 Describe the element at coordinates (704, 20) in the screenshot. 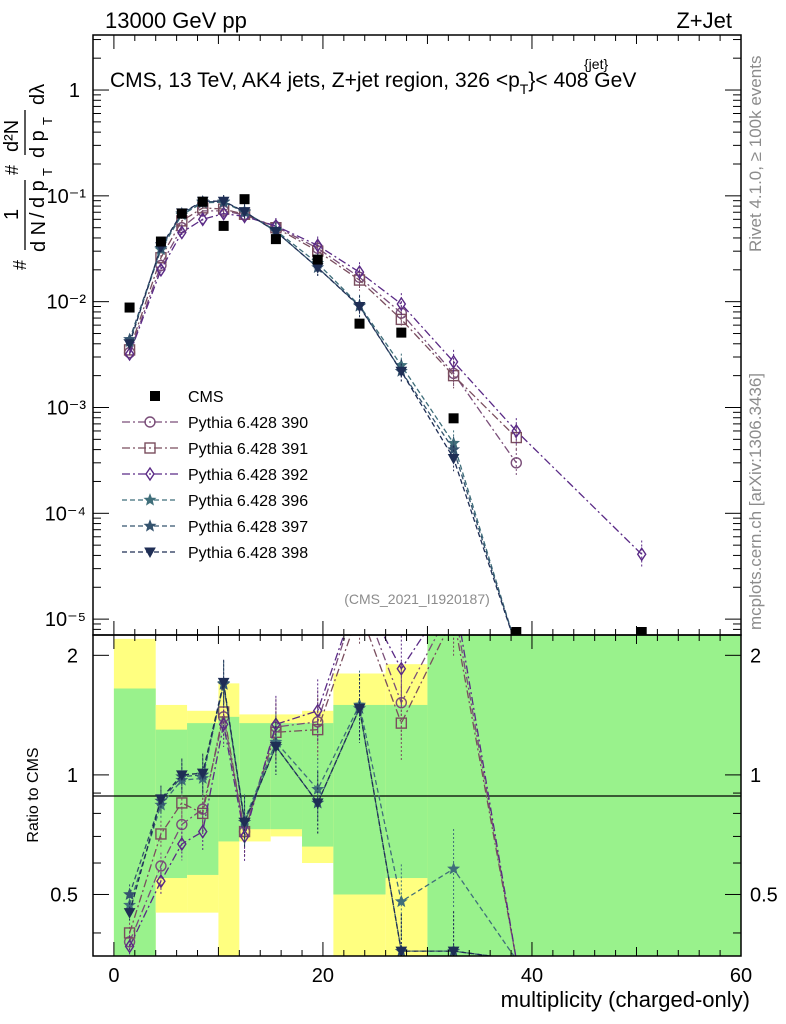

I see `header-right: Z+Jet` at that location.